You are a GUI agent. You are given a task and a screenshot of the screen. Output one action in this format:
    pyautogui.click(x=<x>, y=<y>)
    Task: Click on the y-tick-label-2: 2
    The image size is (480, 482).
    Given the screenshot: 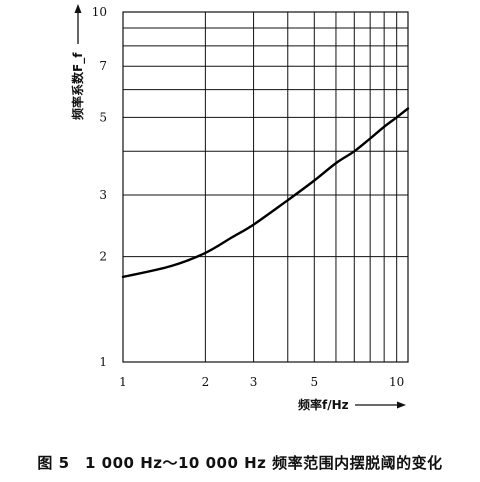 What is the action you would take?
    pyautogui.click(x=103, y=257)
    